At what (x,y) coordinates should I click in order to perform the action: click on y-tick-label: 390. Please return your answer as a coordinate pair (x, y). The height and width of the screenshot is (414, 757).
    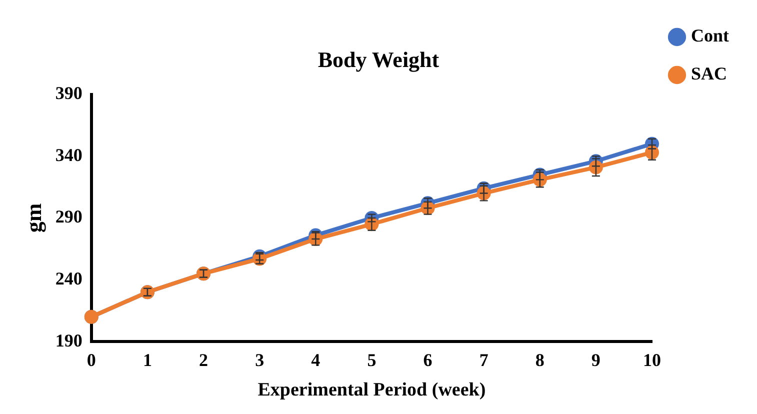
    Looking at the image, I should click on (68, 93).